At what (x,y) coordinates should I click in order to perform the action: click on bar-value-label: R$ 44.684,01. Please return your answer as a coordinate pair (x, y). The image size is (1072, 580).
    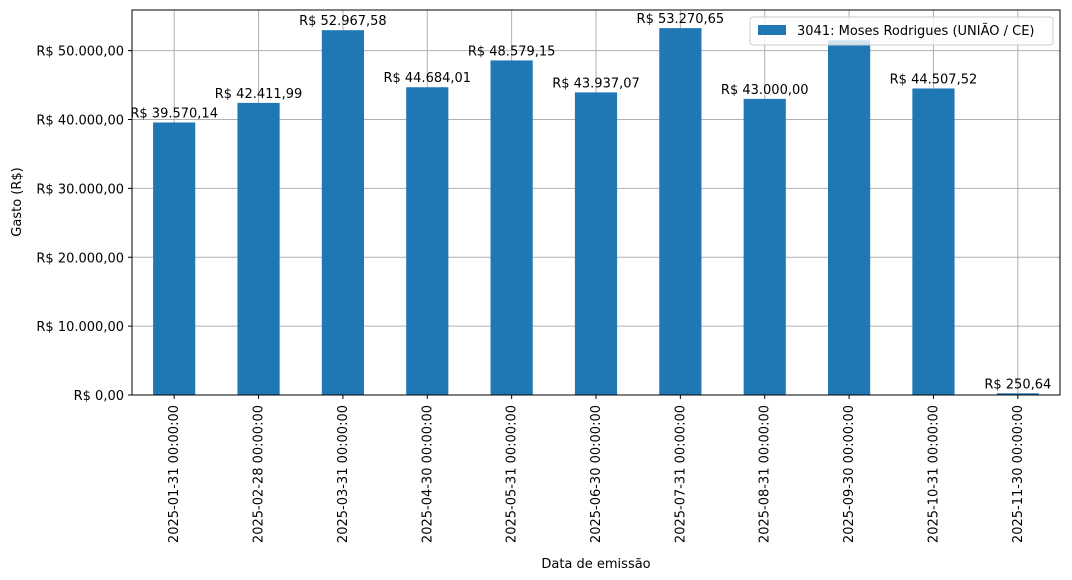
    Looking at the image, I should click on (427, 78).